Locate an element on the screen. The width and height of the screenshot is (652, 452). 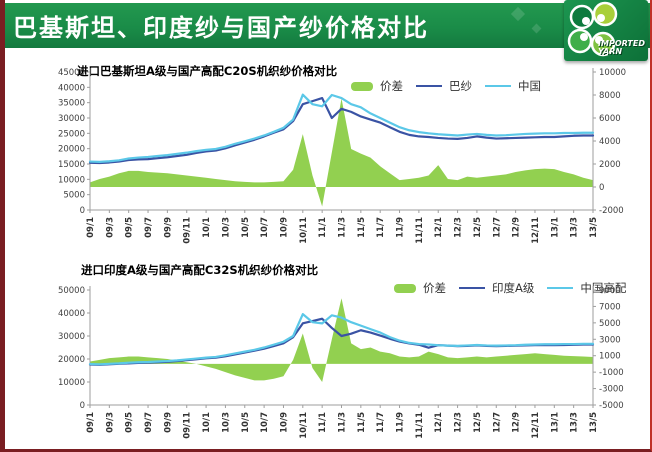
title-bar: 巴基斯坦、印度纱与国产纱价格对比 is located at coordinates (327, 25).